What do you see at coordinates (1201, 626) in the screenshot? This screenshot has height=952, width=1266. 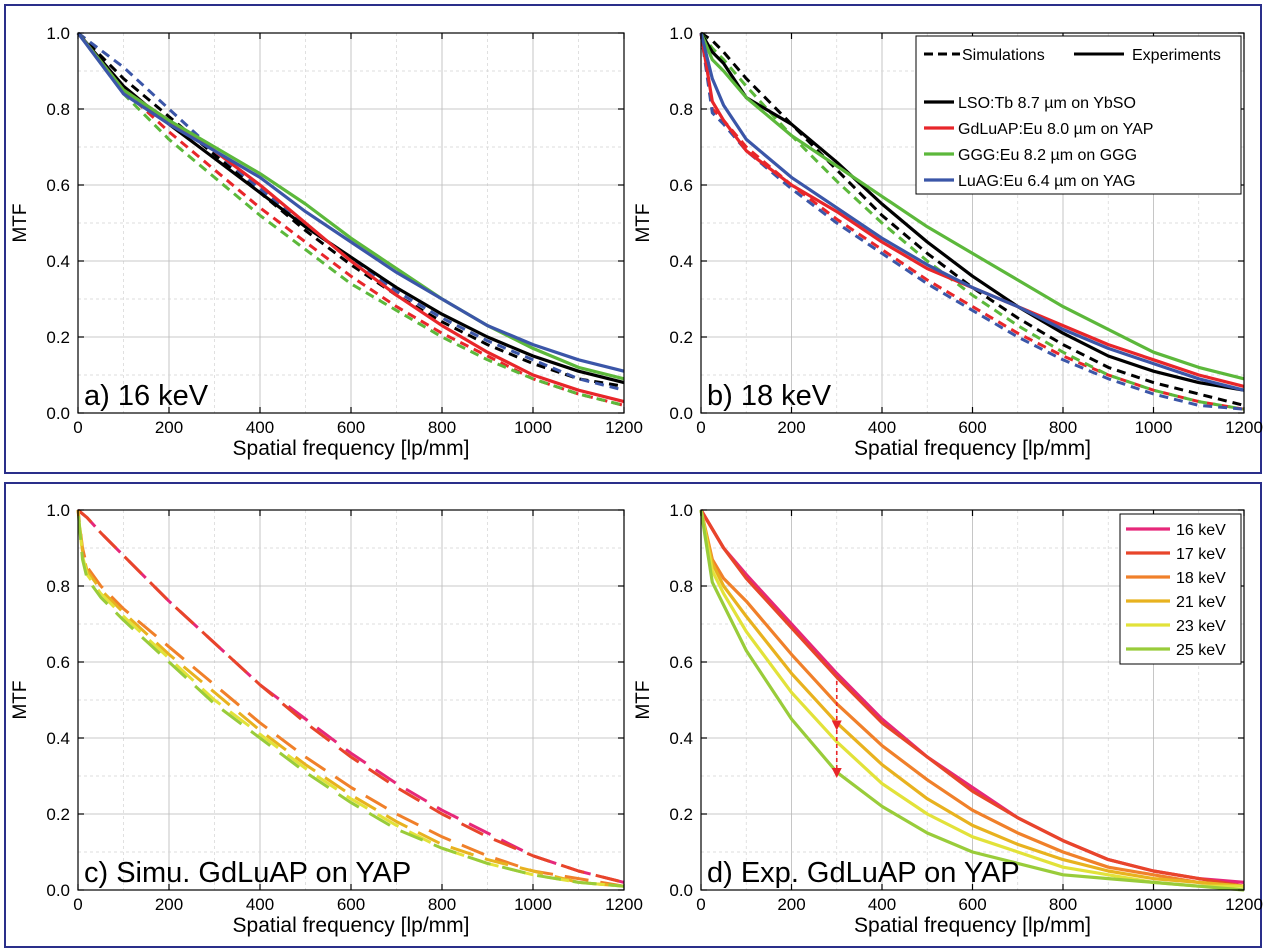 I see `legend-entry: 23 keV` at bounding box center [1201, 626].